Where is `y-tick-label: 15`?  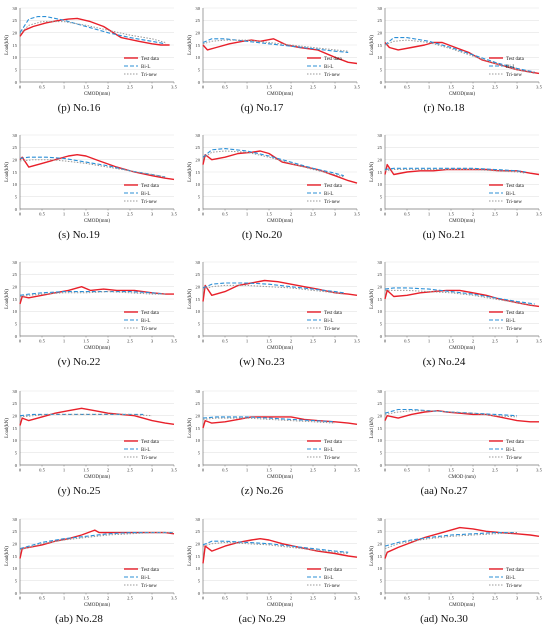 y-tick-label: 15 is located at coordinates (379, 428).